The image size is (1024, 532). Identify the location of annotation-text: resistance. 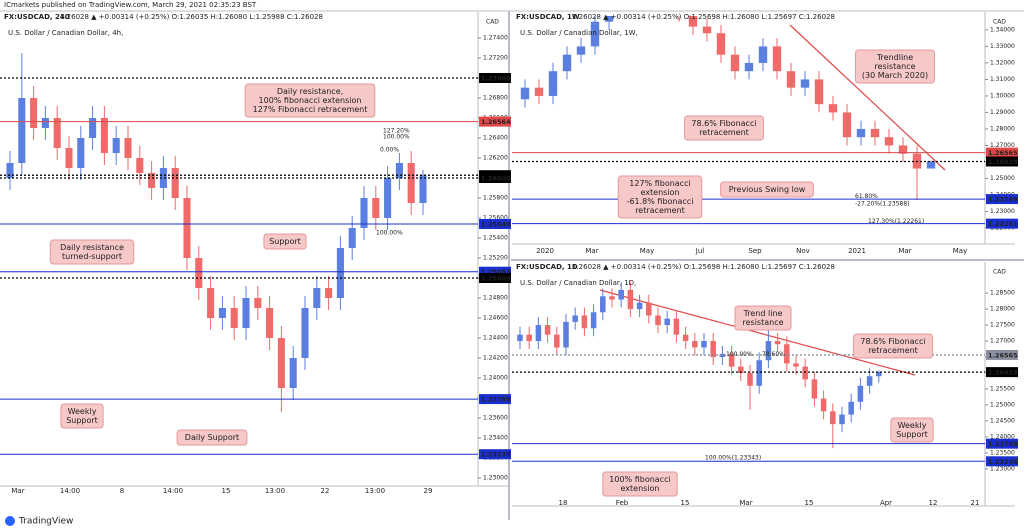
(894, 66).